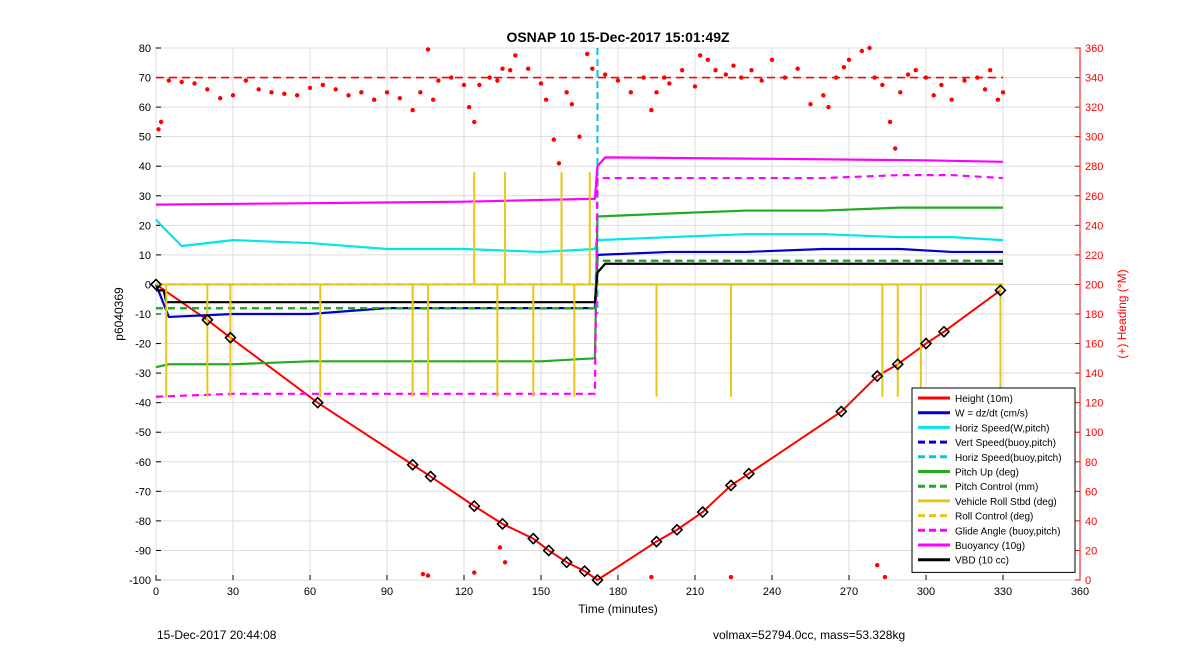 This screenshot has height=652, width=1200. Describe the element at coordinates (143, 345) in the screenshot. I see `y-tick-label: -20` at that location.